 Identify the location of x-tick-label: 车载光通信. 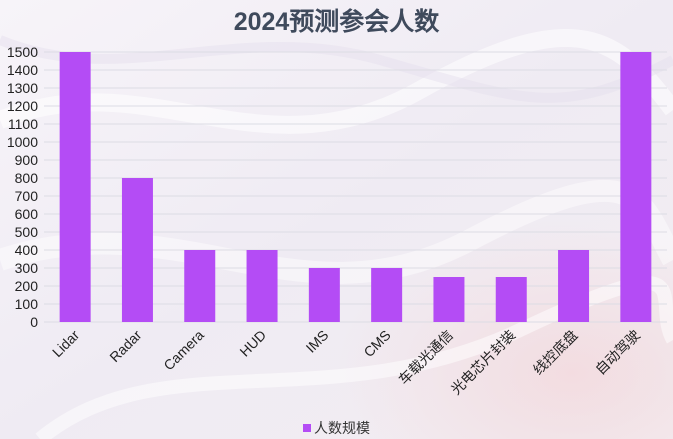
(425, 357).